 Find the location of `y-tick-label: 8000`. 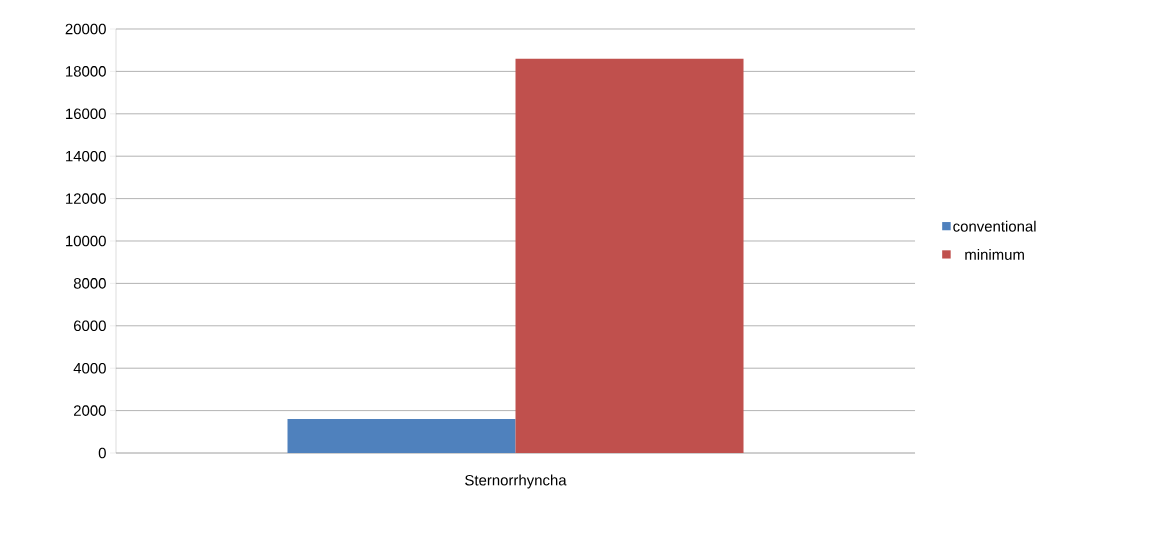

y-tick-label: 8000 is located at coordinates (89, 283).